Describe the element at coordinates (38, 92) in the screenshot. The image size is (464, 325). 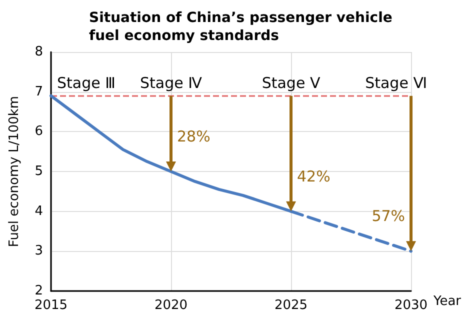
I see `y-tick-label: 7` at that location.